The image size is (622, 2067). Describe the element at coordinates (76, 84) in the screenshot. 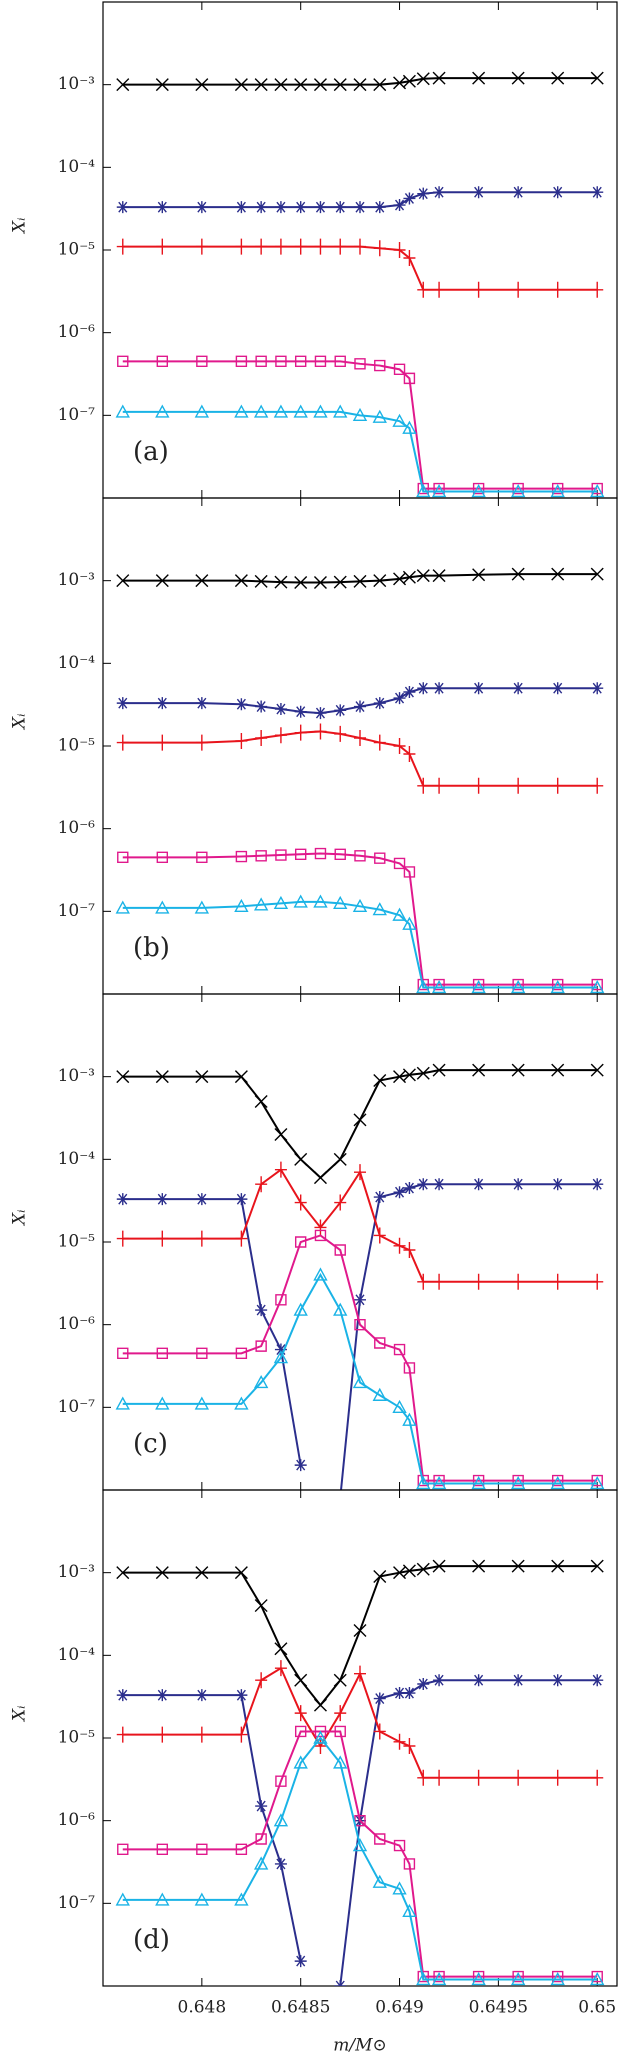

I see `y-tick-label: 10⁻³` at that location.